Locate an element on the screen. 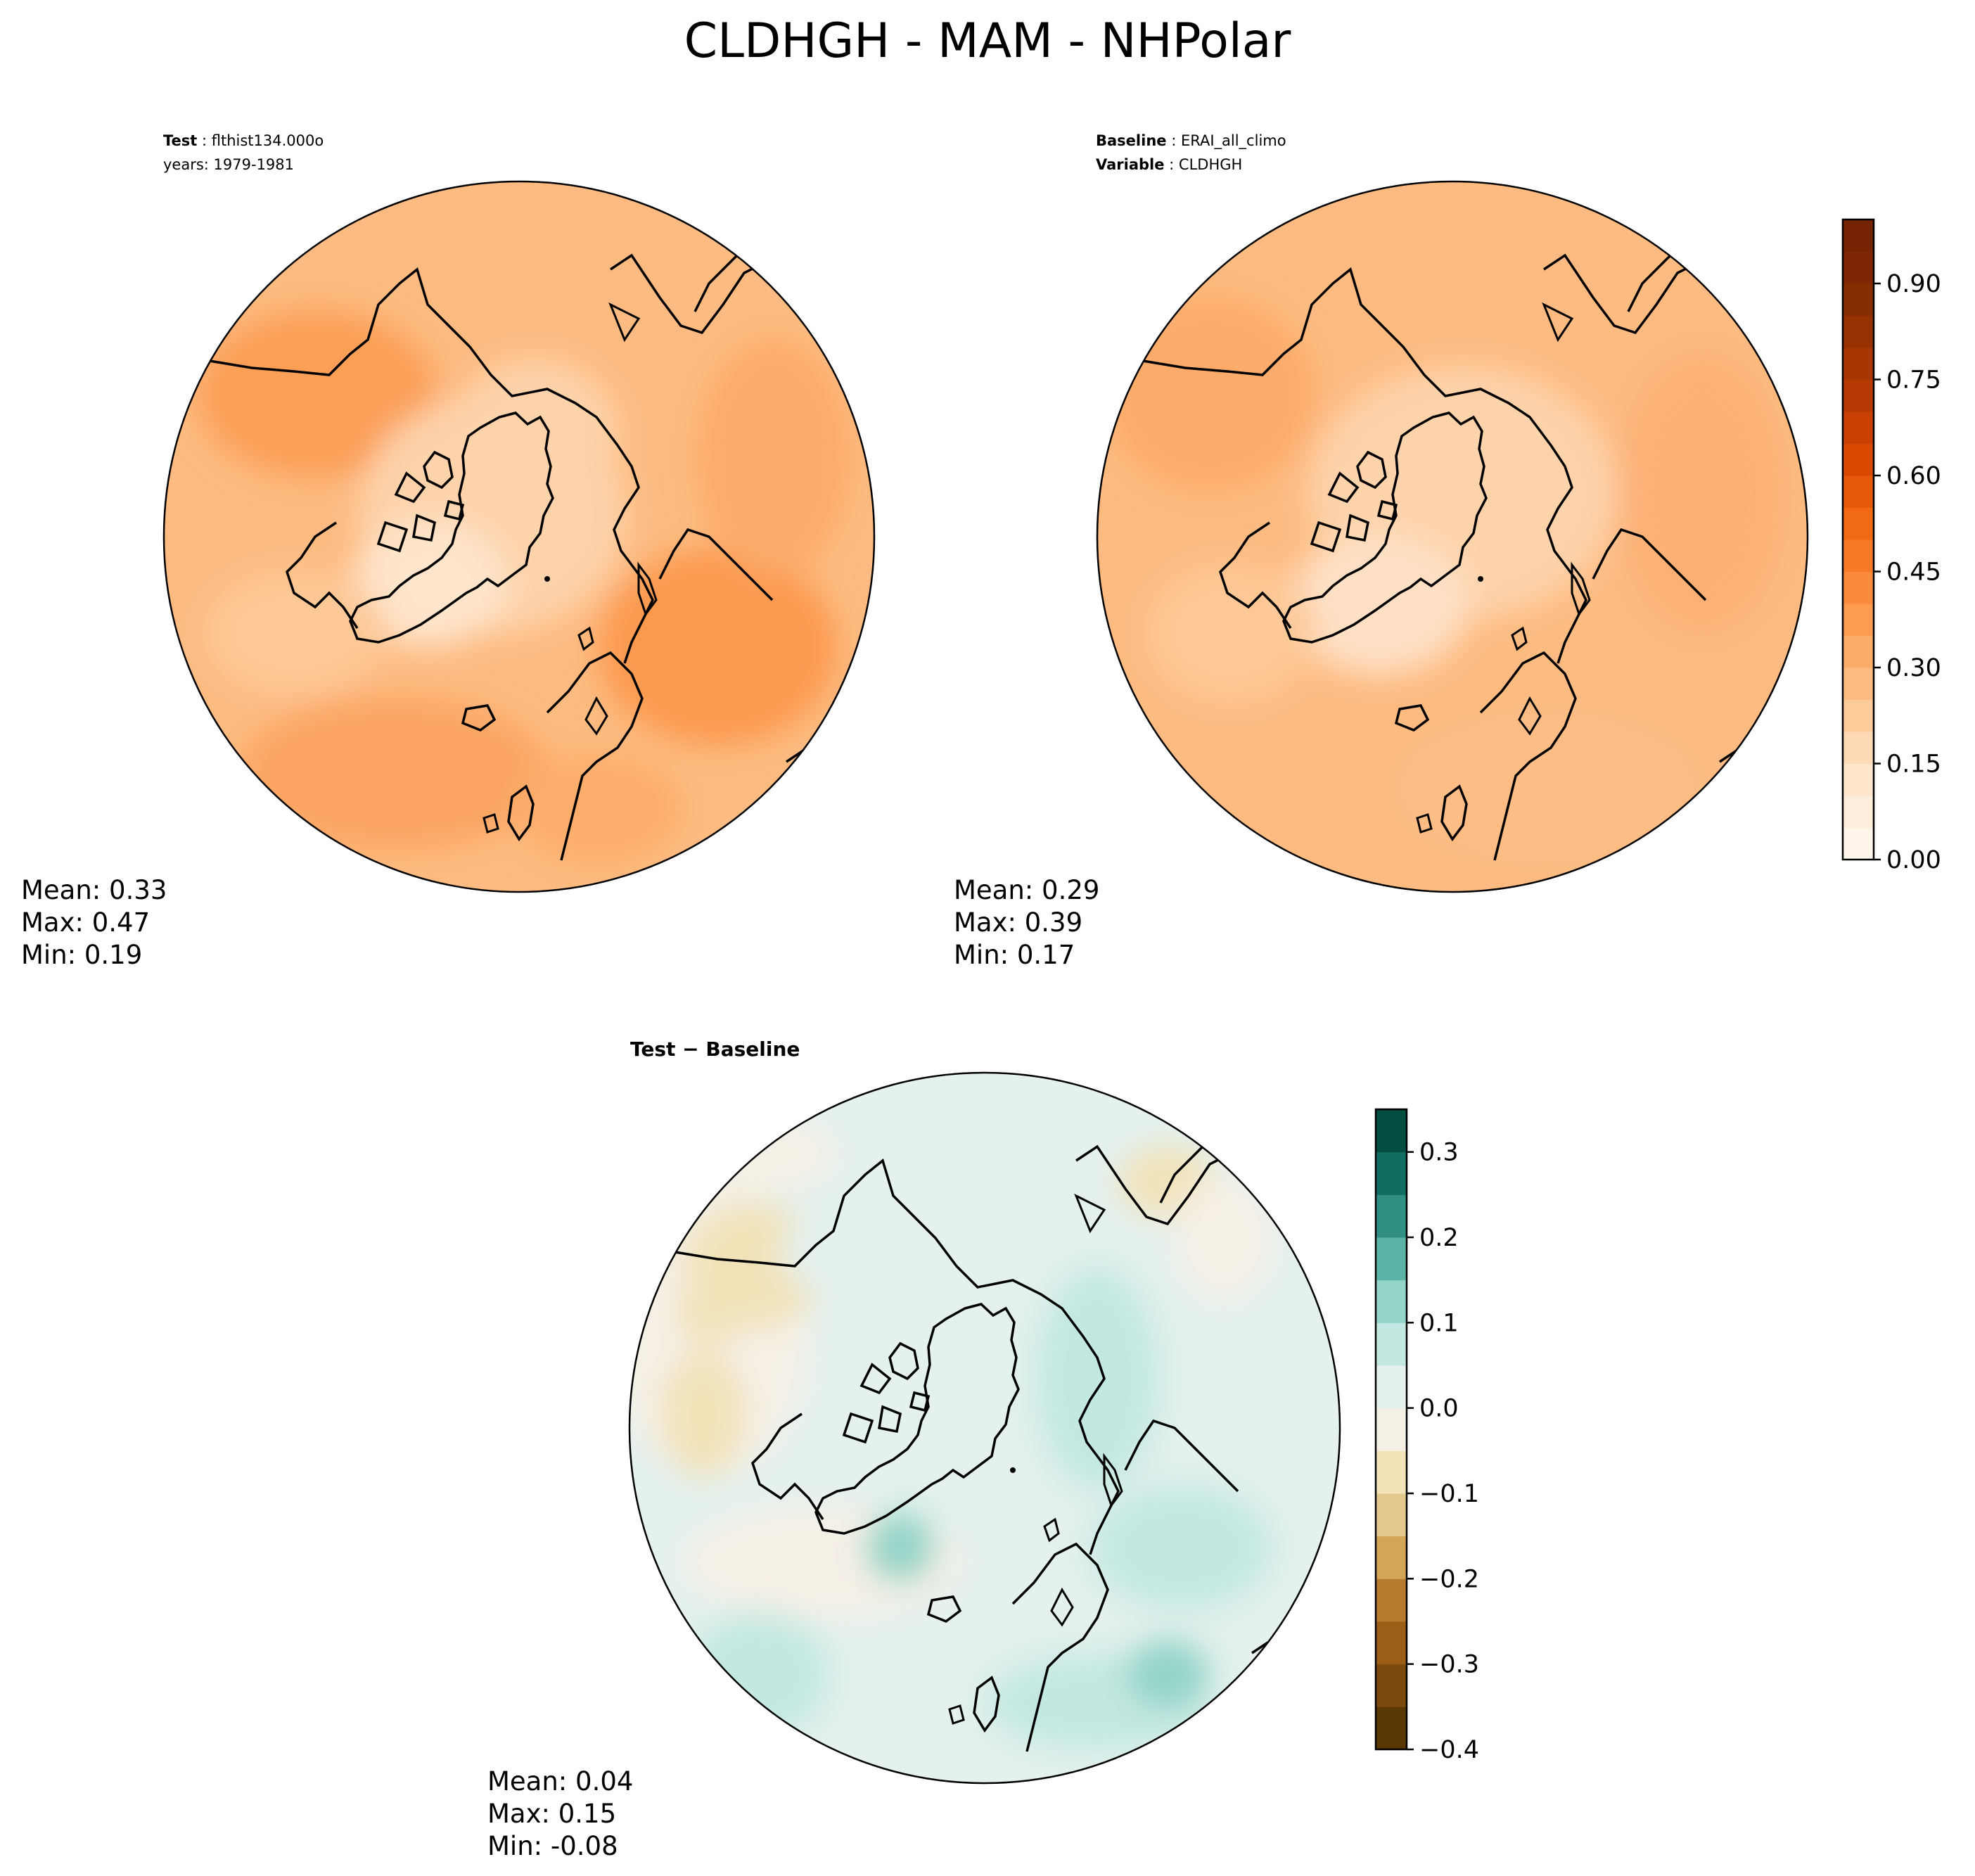 Image resolution: width=1975 pixels, height=1876 pixels. test-map is located at coordinates (519, 536).